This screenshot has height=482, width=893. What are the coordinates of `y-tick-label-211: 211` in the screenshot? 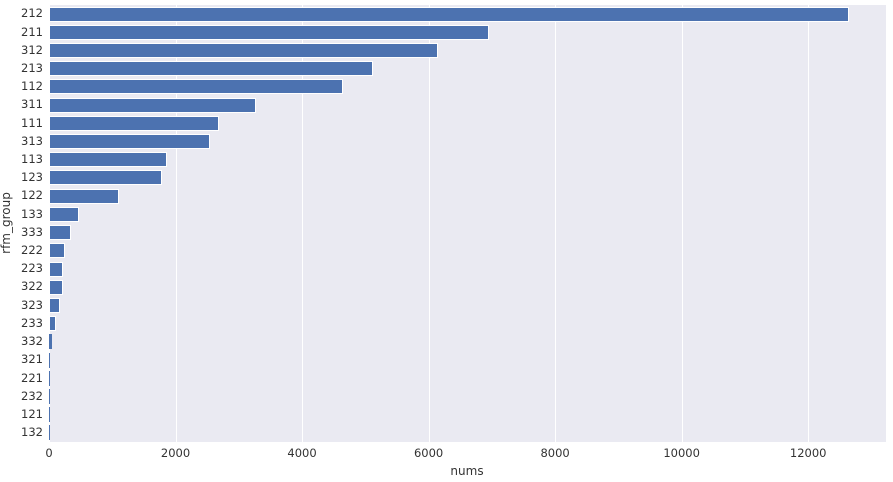 It's located at (32, 31).